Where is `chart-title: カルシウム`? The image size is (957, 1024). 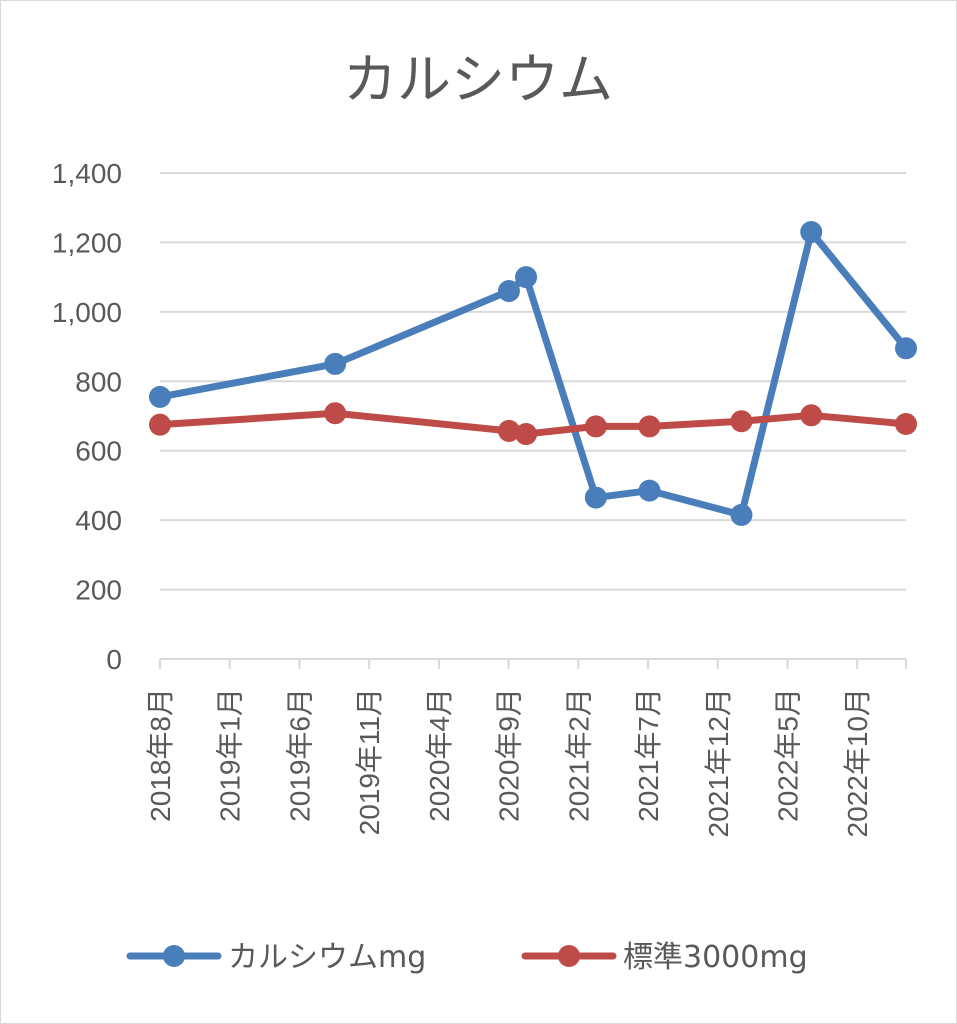 chart-title: カルシウム is located at coordinates (478, 79).